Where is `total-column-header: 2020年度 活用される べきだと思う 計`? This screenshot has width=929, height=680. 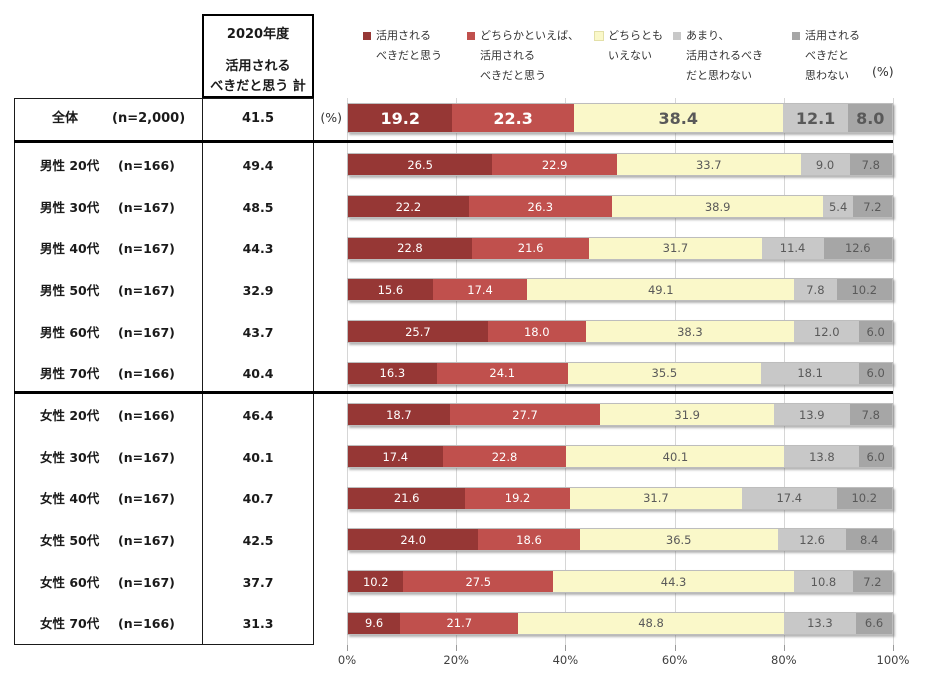 total-column-header: 2020年度 活用される べきだと思う 計 is located at coordinates (258, 56).